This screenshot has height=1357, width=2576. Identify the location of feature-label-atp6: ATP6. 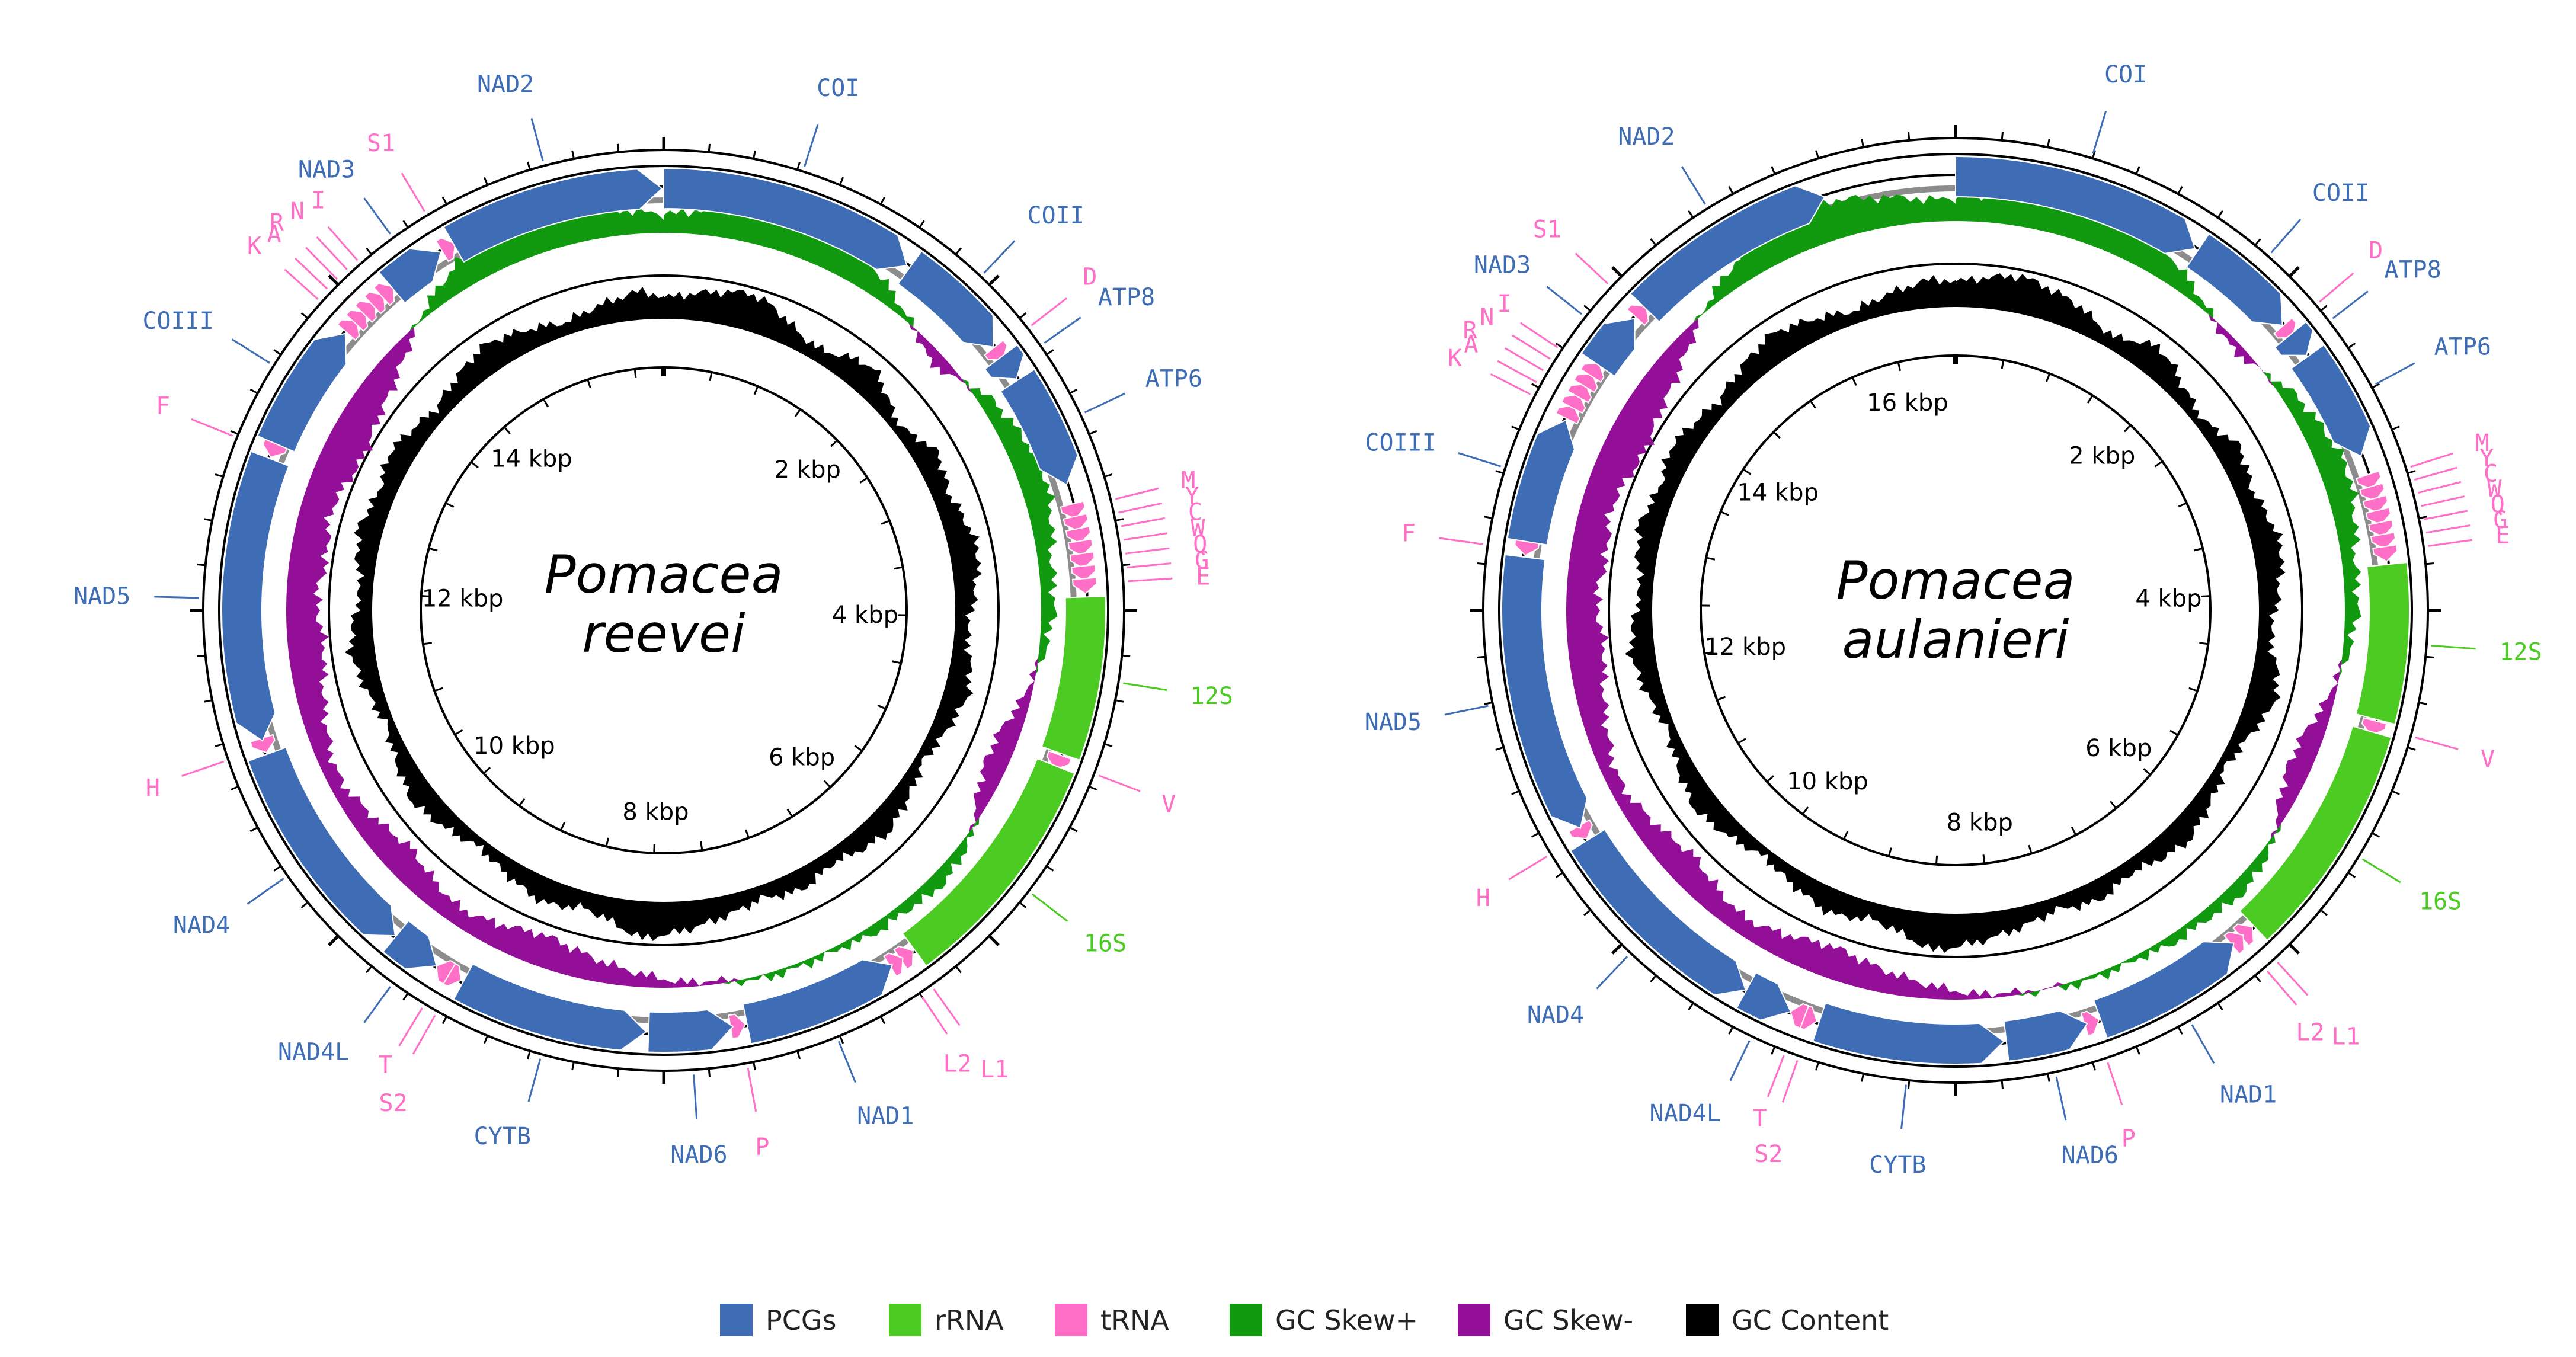
(2462, 346).